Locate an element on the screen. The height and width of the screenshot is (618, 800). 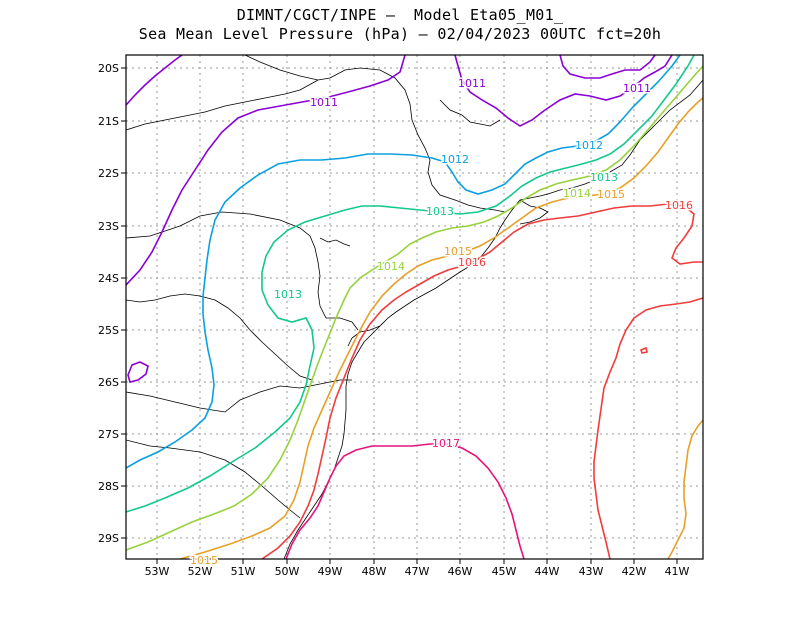
isobar-1011-west is located at coordinates (154, 80).